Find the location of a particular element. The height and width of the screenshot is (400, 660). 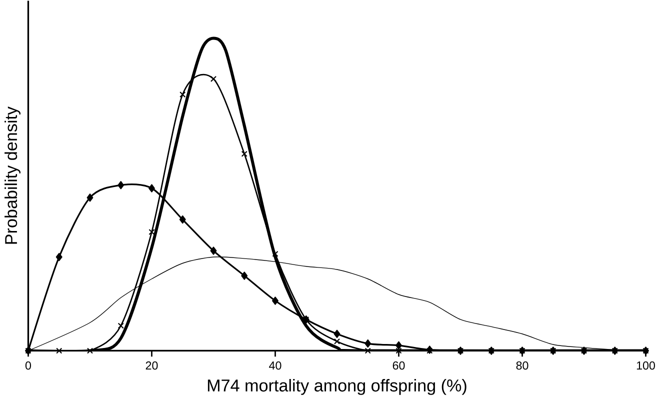

x-tick-label: 0 is located at coordinates (28, 366).